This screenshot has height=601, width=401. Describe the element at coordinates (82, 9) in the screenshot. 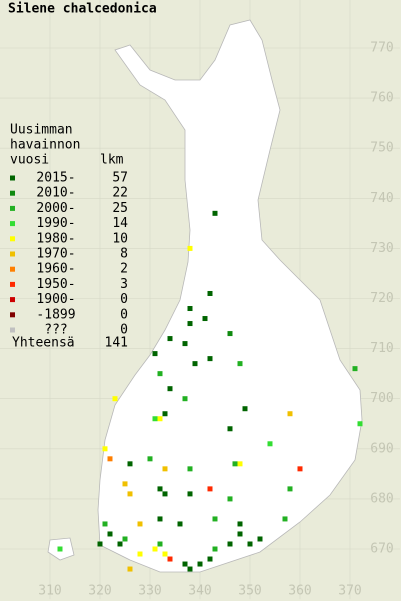

I see `map-title: Silene chalcedonica` at that location.